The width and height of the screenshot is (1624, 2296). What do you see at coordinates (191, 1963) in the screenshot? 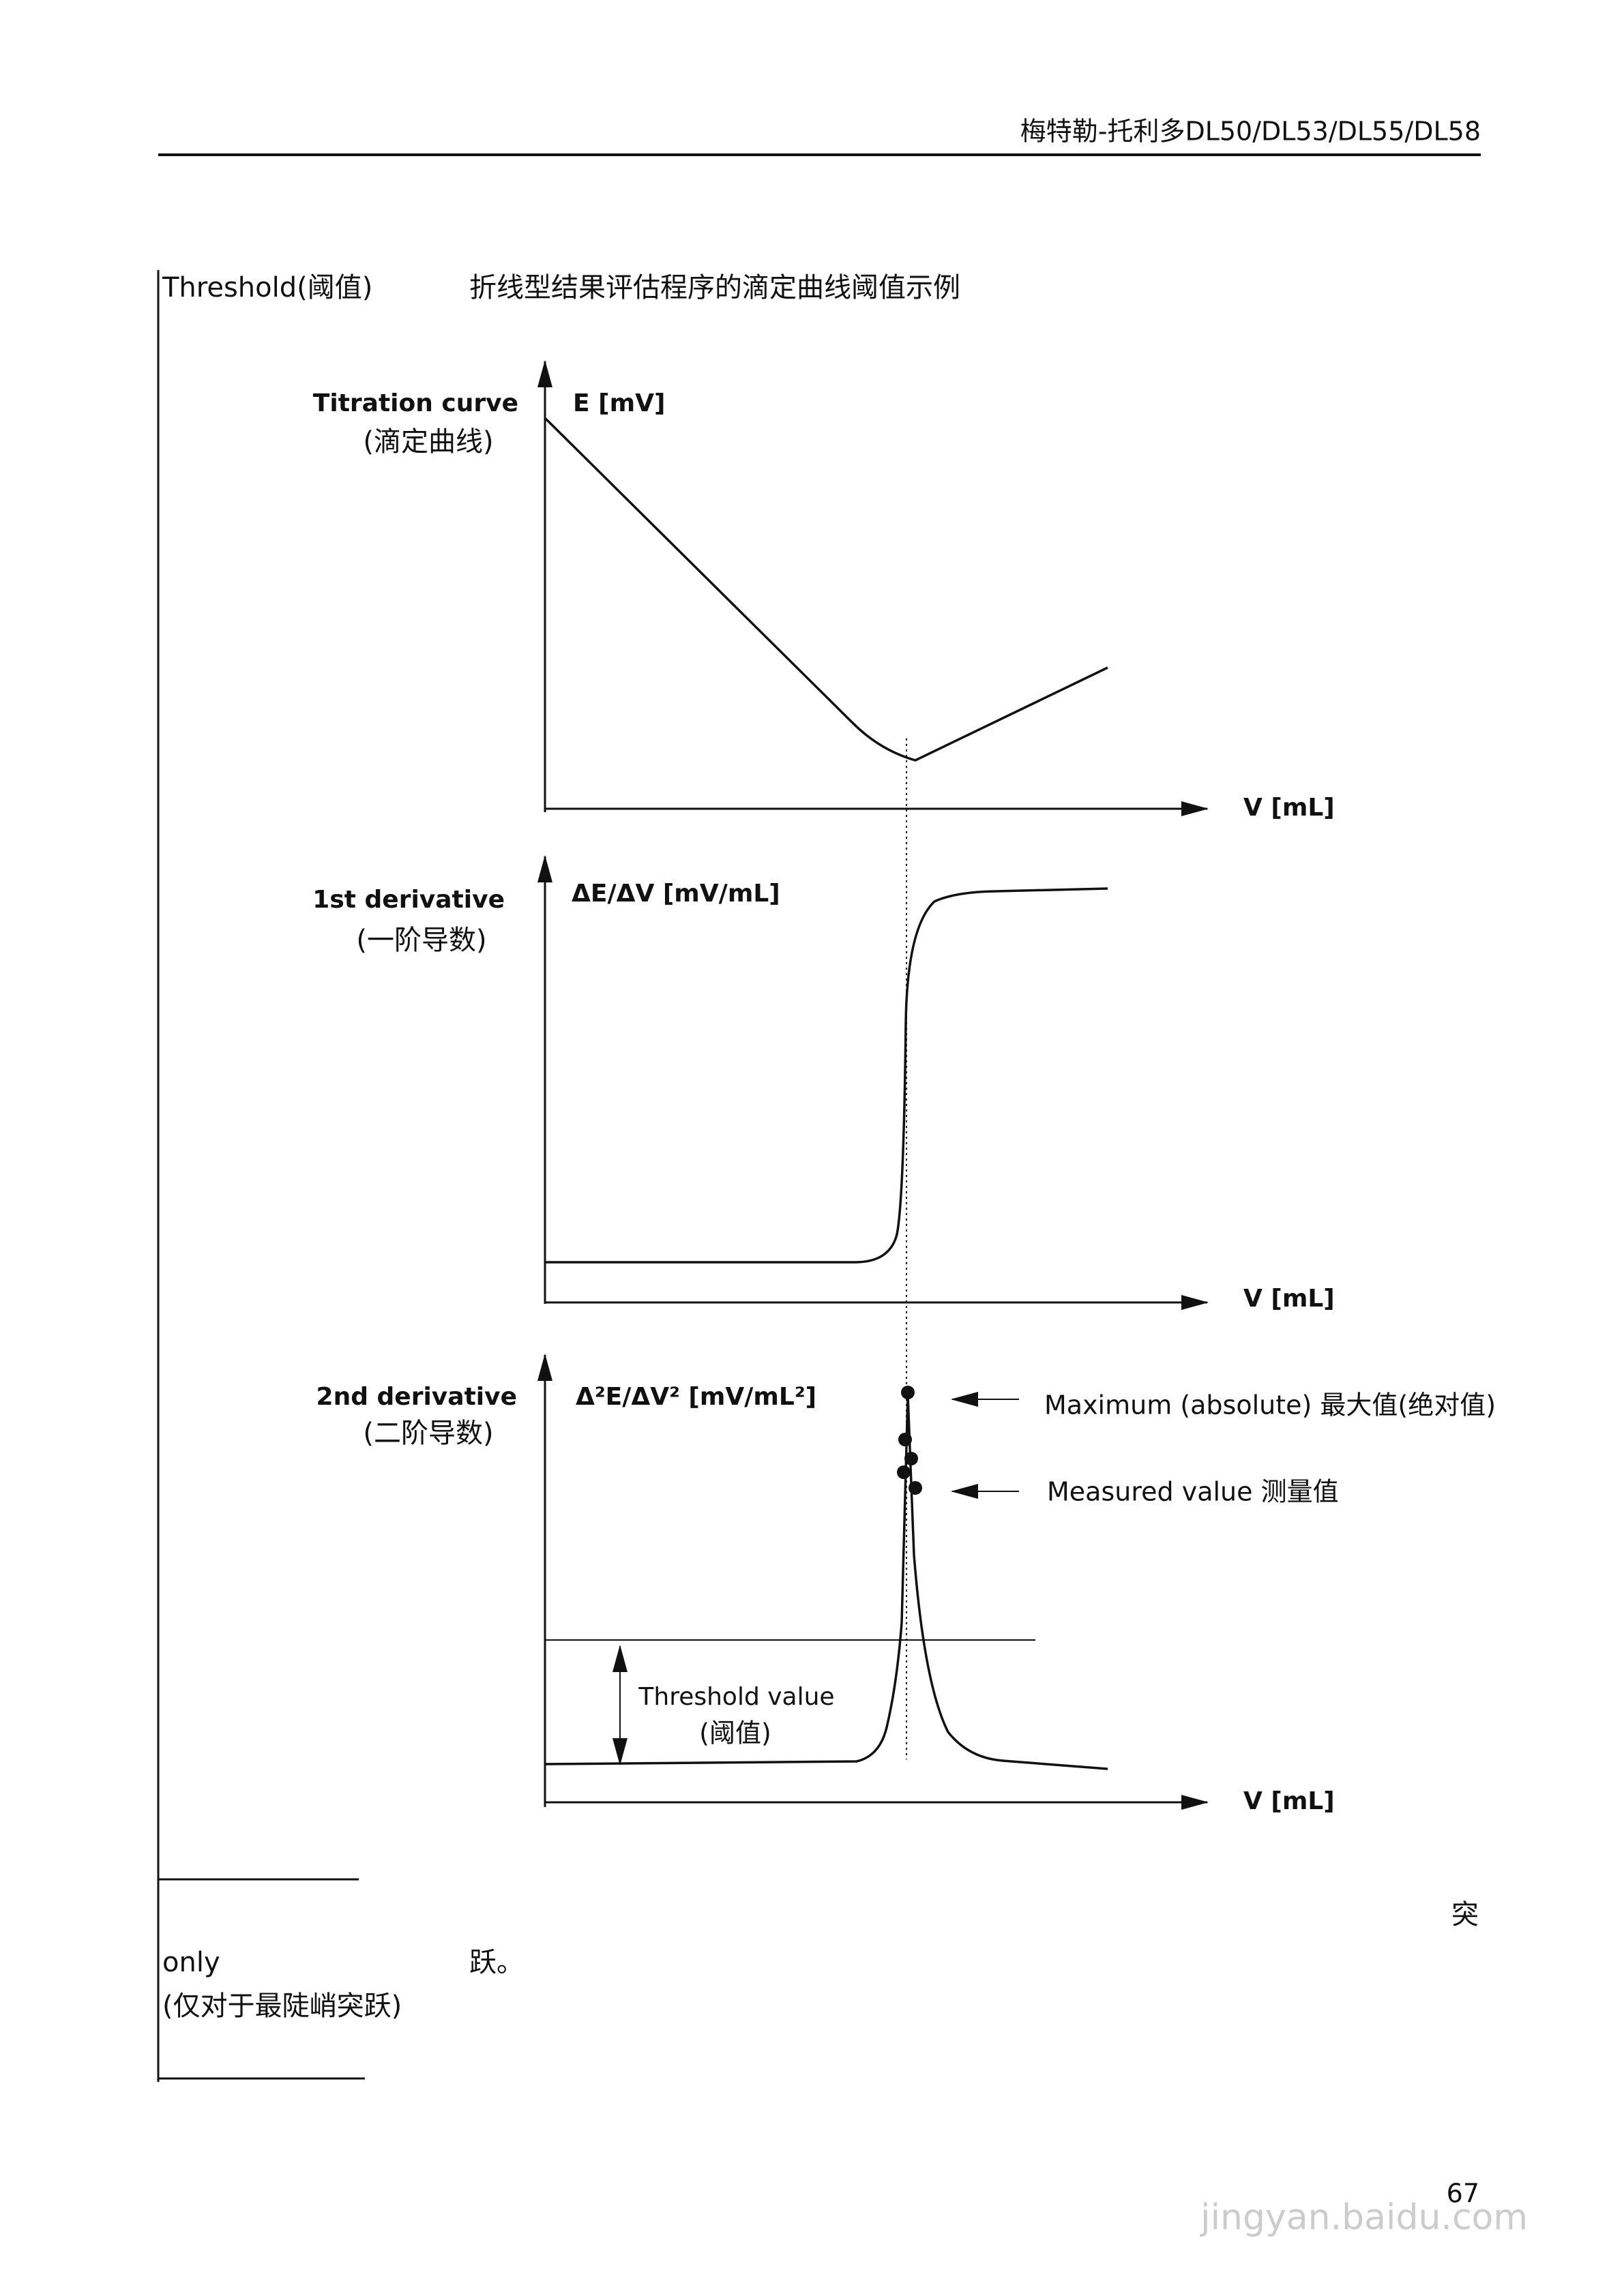
I see `footer-text: only` at bounding box center [191, 1963].